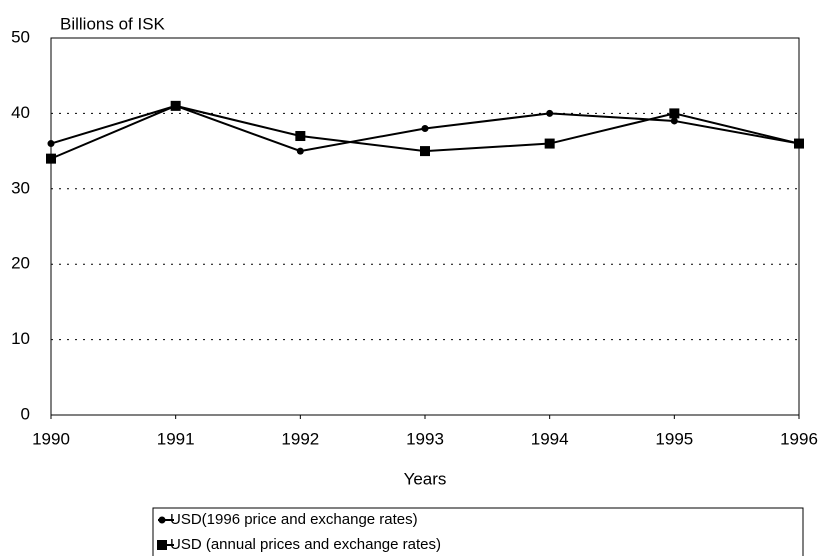  Describe the element at coordinates (294, 519) in the screenshot. I see `legend-label: USD(1996 price and exchange rates)` at that location.